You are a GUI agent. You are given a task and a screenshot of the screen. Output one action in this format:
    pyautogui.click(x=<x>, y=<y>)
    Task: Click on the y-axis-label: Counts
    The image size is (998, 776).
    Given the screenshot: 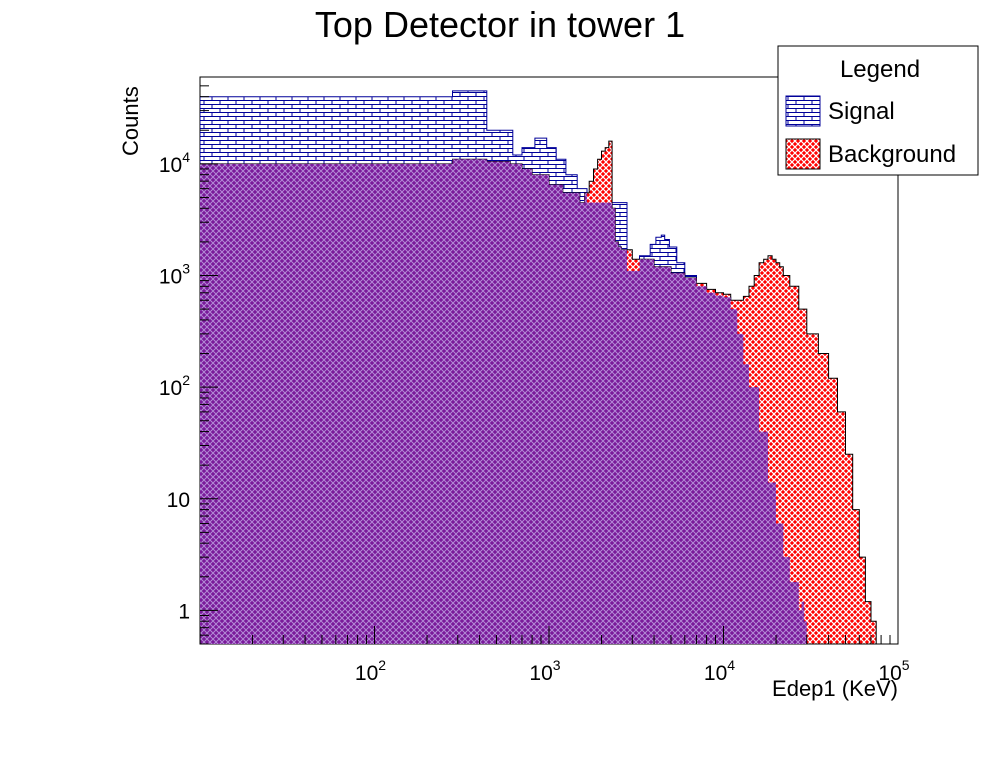 What is the action you would take?
    pyautogui.click(x=130, y=121)
    